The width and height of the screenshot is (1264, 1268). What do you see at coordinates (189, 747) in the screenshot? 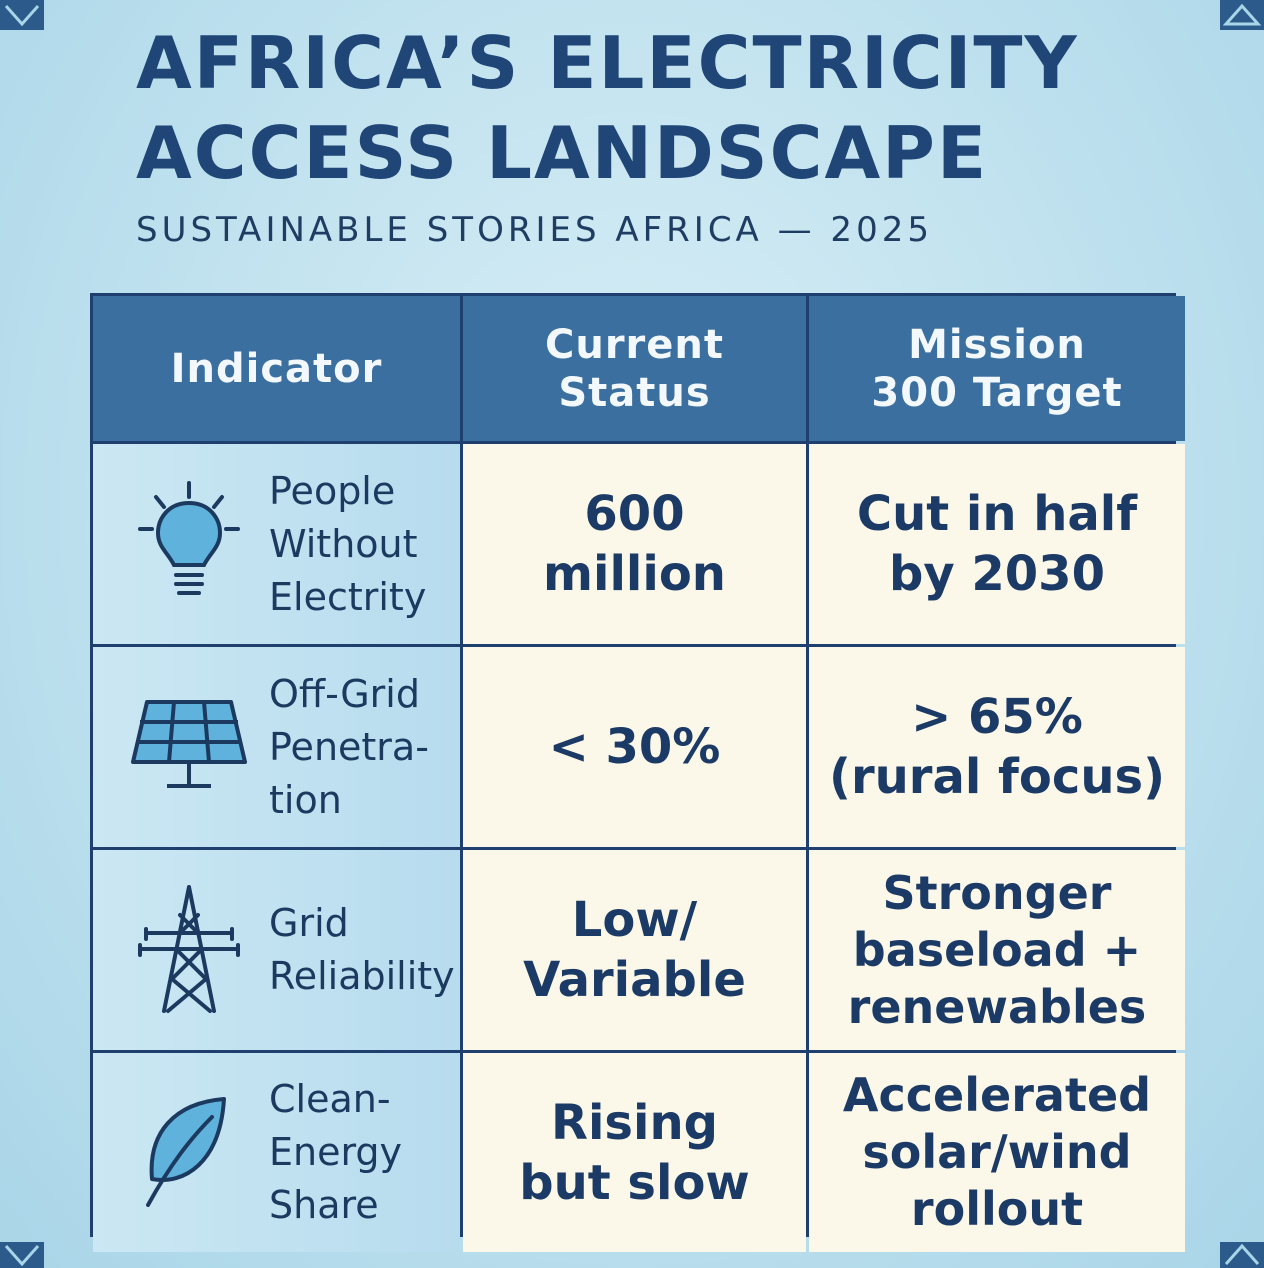
I see `solar-panel-icon` at bounding box center [189, 747].